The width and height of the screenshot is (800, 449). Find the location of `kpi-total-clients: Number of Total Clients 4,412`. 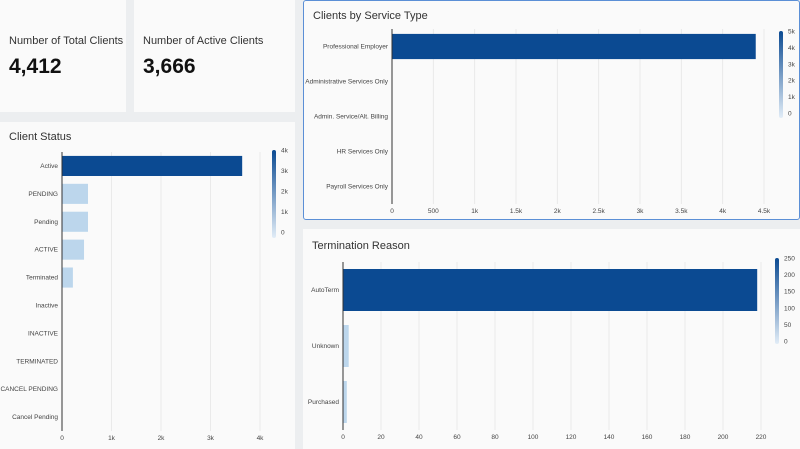

kpi-total-clients: Number of Total Clients 4,412 is located at coordinates (63, 56).